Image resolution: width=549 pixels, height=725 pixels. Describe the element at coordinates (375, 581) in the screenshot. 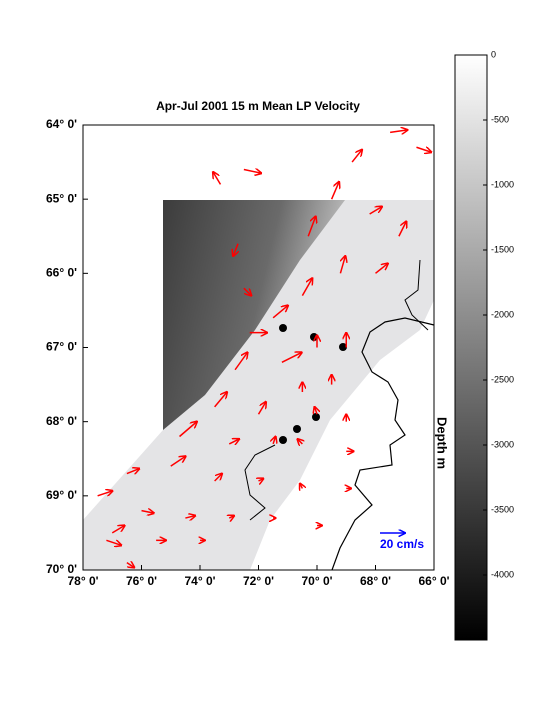

I see `x-tick-label: 68° 0'` at that location.